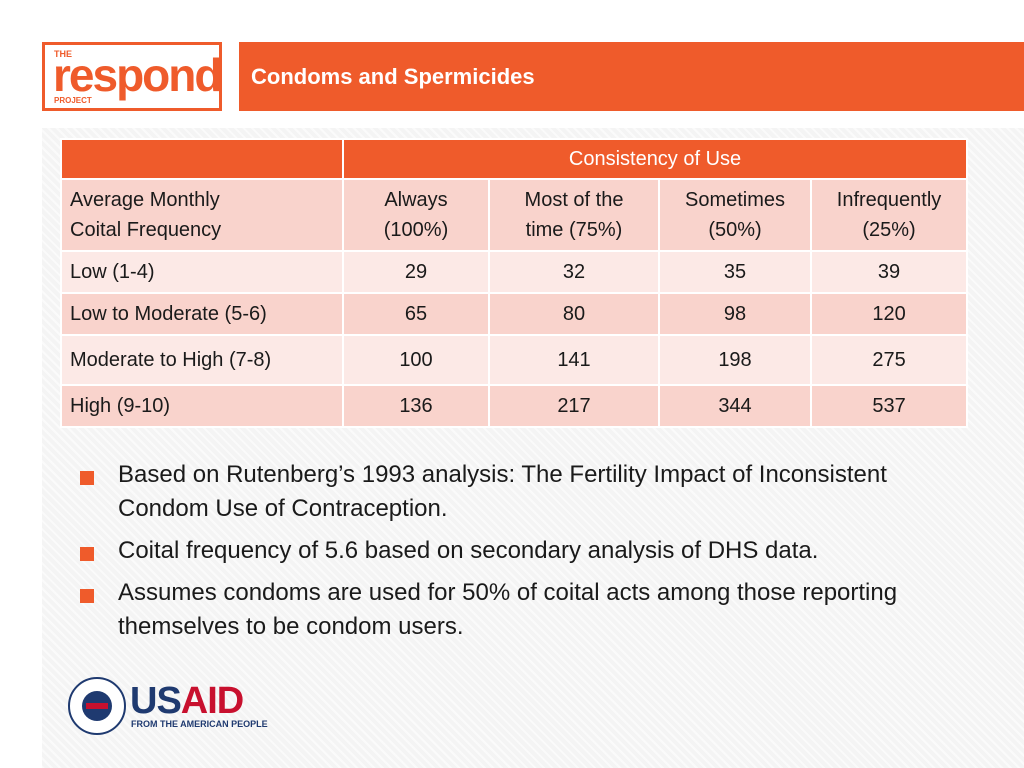 The width and height of the screenshot is (1024, 768). What do you see at coordinates (574, 314) in the screenshot?
I see `table-cell: 80` at bounding box center [574, 314].